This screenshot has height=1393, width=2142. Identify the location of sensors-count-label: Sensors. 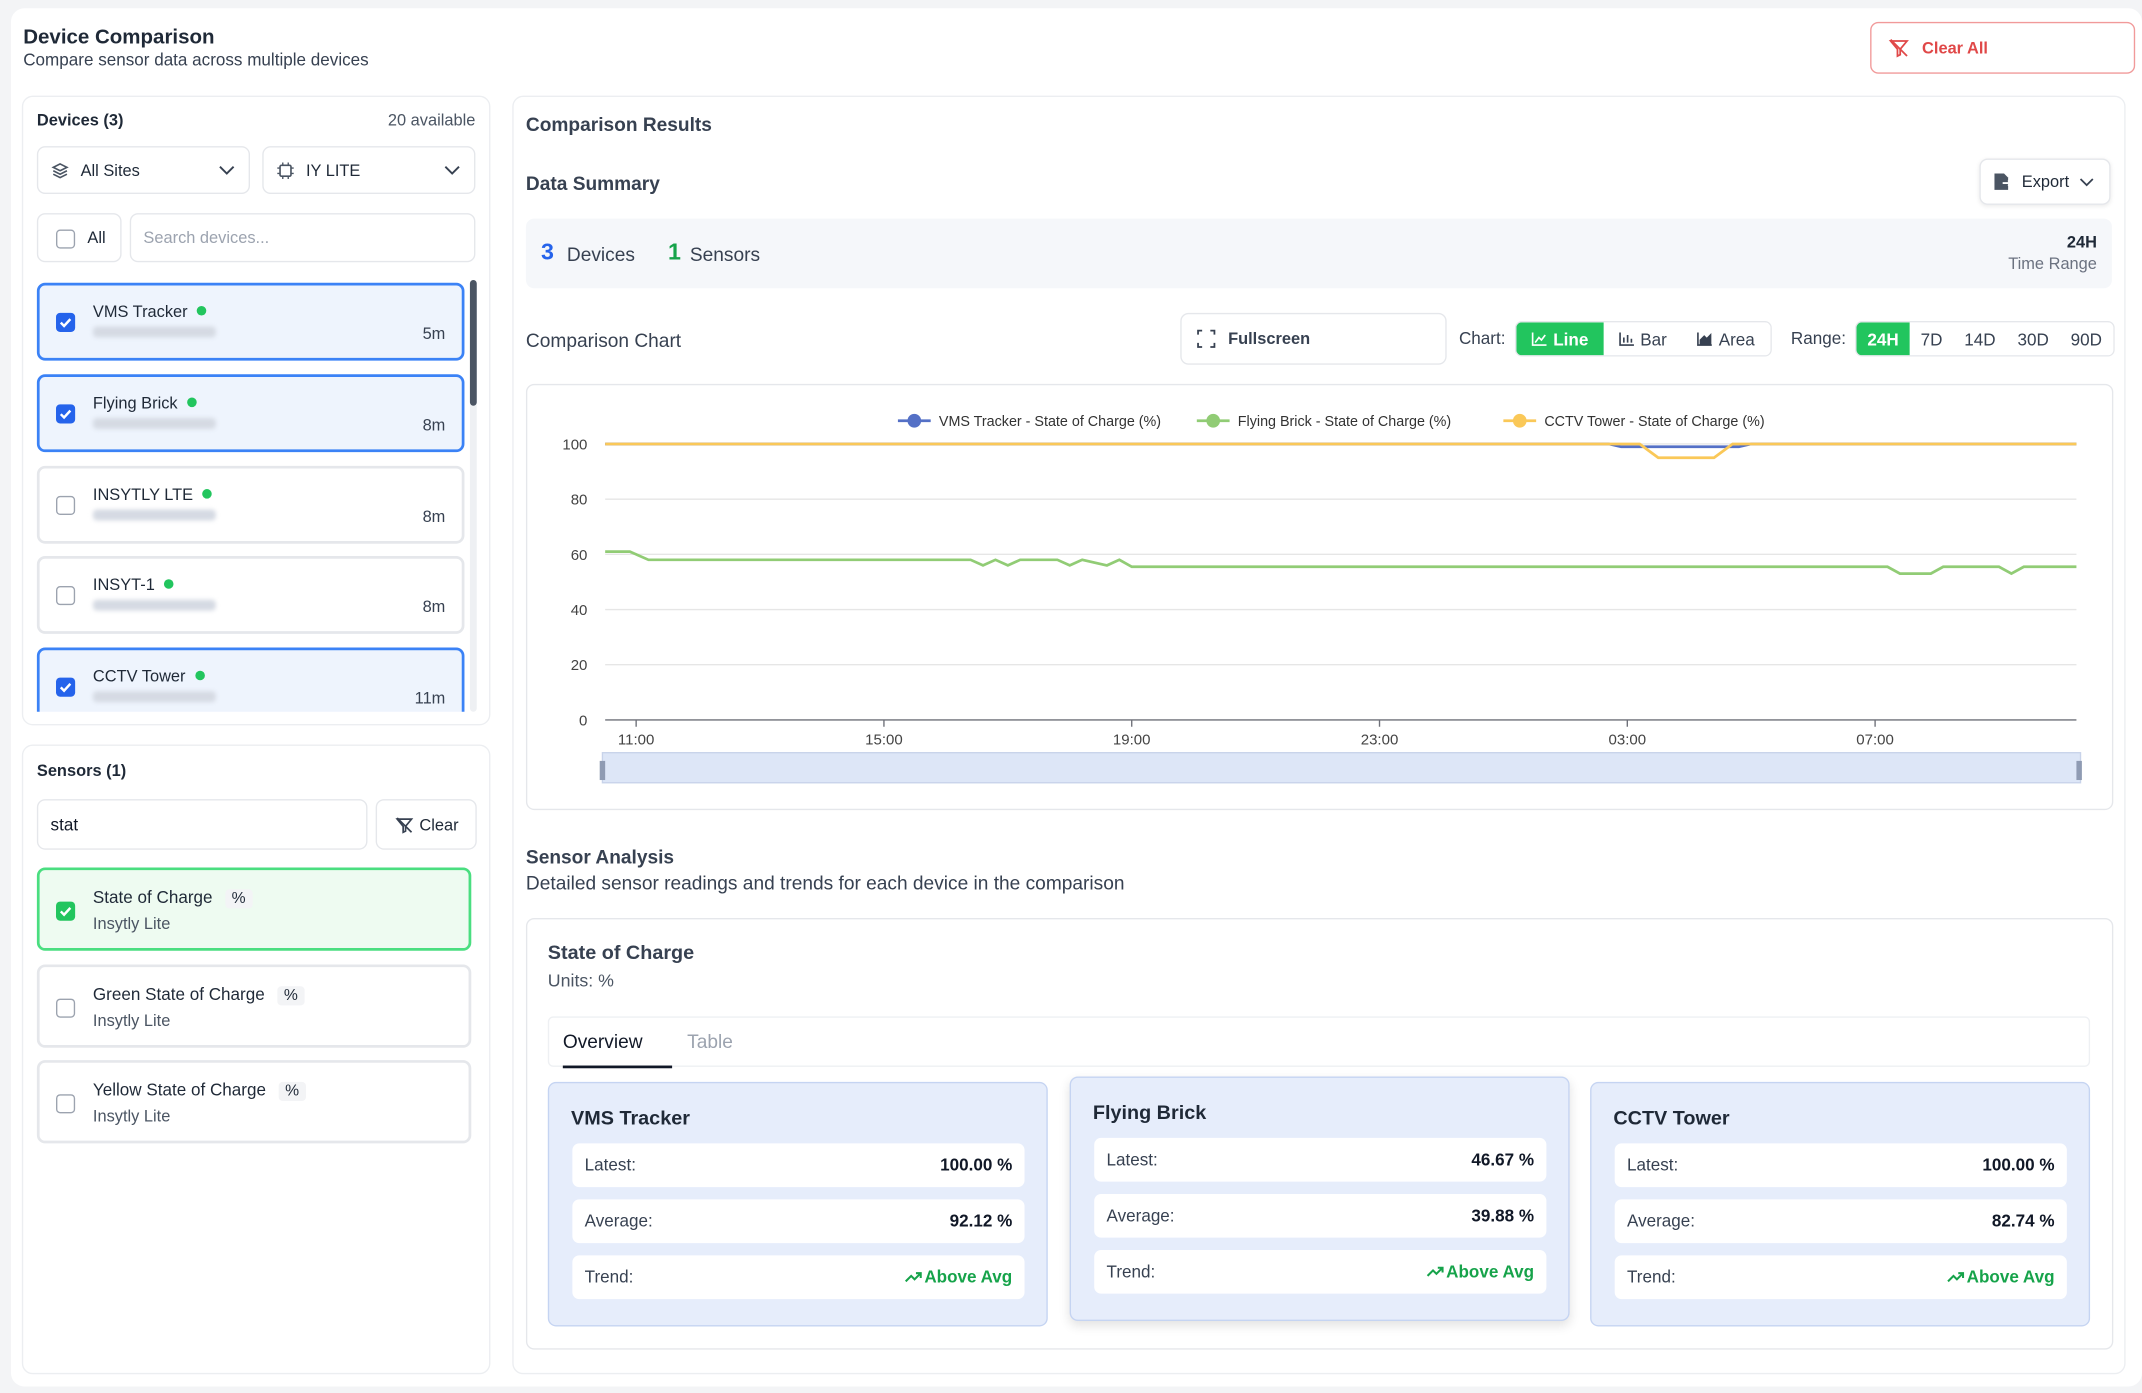
(725, 254).